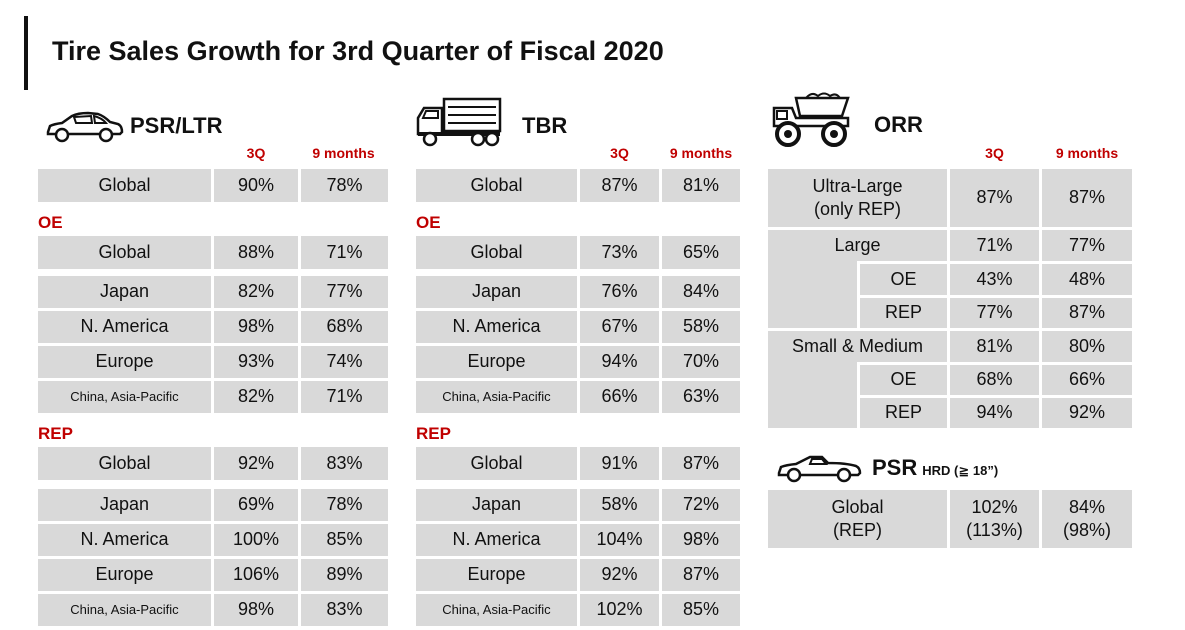 Image resolution: width=1185 pixels, height=630 pixels. Describe the element at coordinates (26, 53) in the screenshot. I see `title-accent-bar` at that location.